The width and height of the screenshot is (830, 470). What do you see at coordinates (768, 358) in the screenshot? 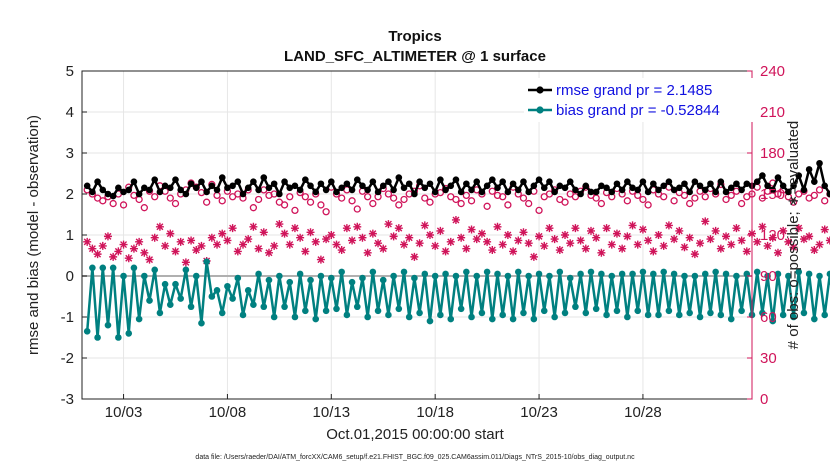
I see `right-tick-label: 30` at bounding box center [768, 358].